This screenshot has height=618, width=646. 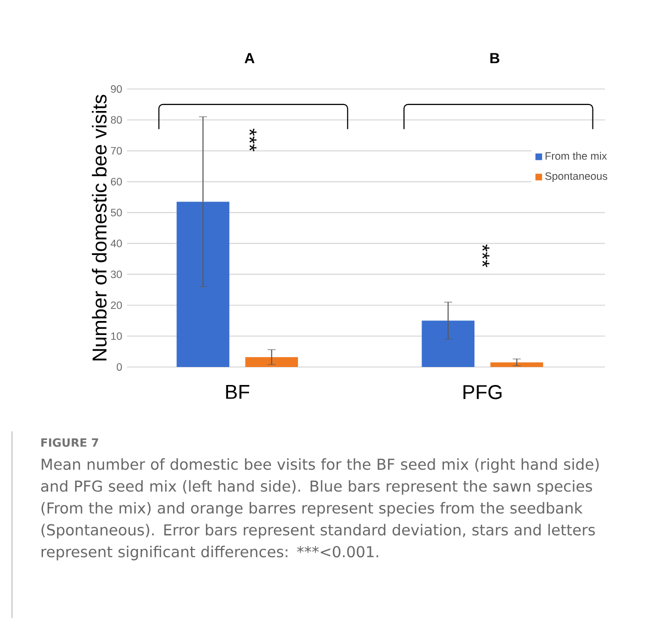 I want to click on y-tick-label: 60, so click(x=116, y=182).